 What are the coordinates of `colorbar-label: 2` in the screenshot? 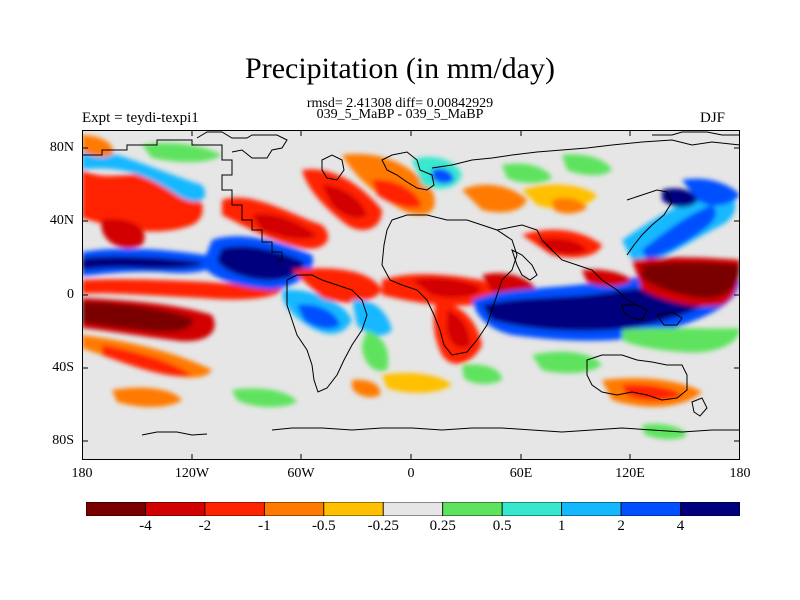 It's located at (621, 526).